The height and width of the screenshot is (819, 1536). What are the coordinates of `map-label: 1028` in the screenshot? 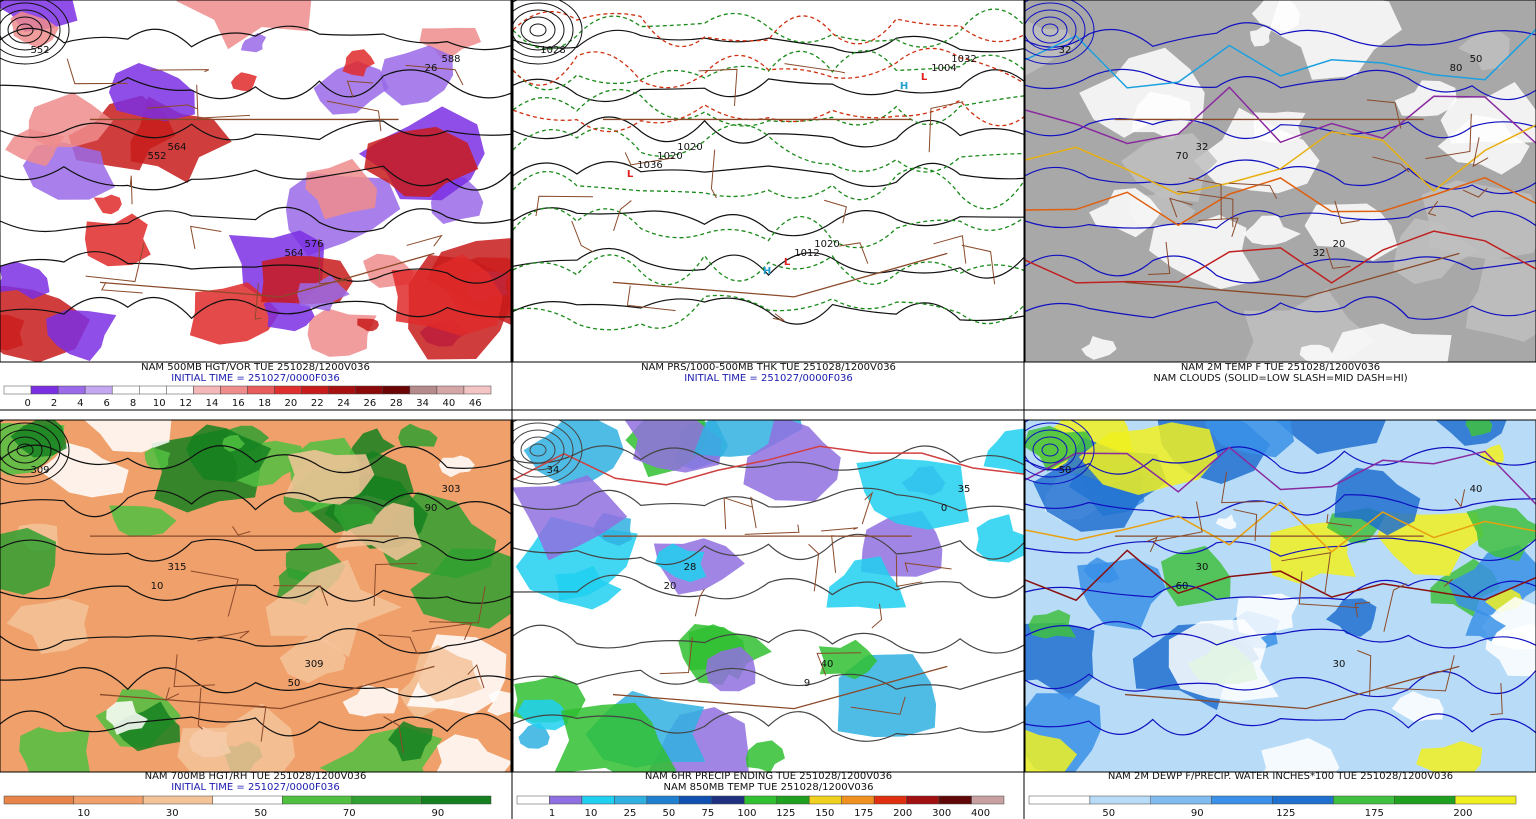 It's located at (552, 50).